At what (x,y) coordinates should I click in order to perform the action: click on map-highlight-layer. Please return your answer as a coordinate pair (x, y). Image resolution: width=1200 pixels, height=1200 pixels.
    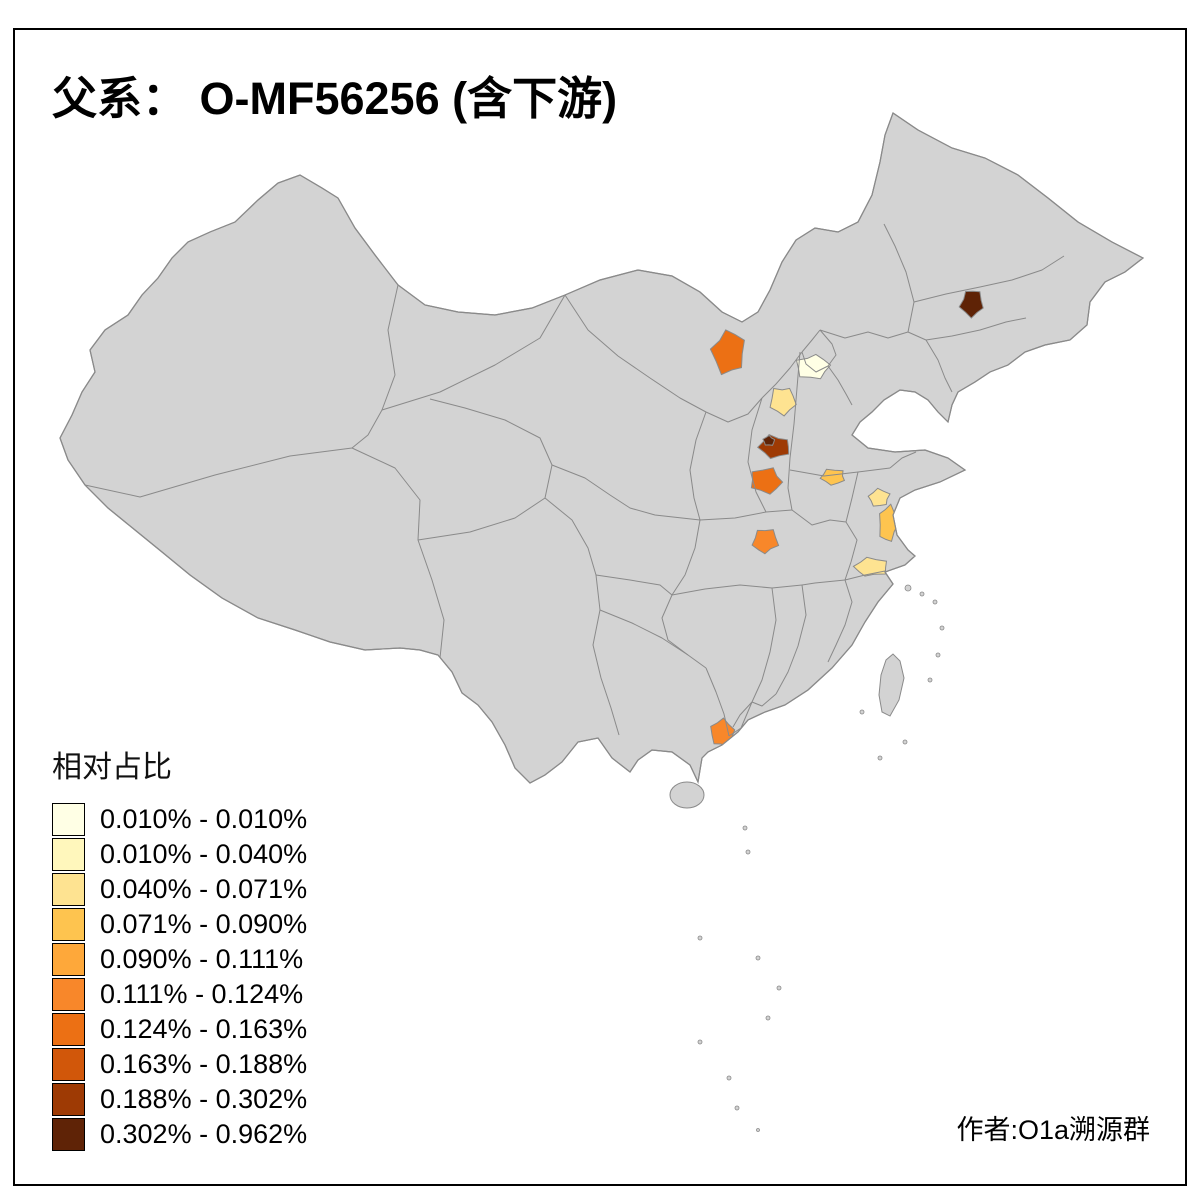
    Looking at the image, I should click on (846, 519).